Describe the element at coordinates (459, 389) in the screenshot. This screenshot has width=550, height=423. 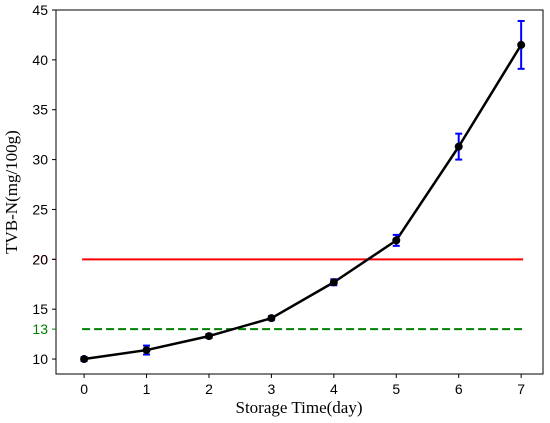
I see `x-tick-label: 6` at that location.